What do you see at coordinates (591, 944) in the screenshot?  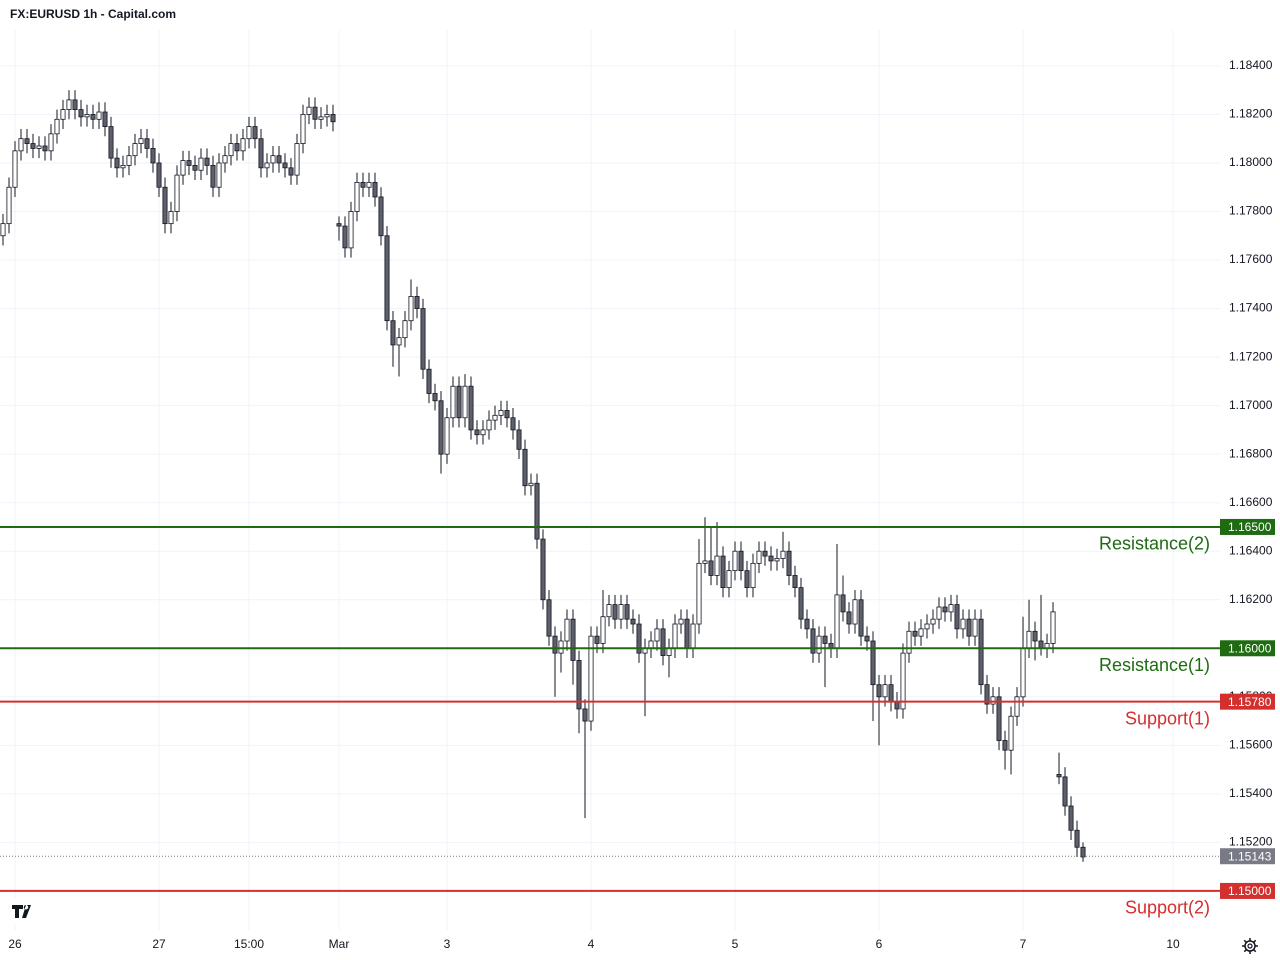 I see `x-tick-label: 4` at bounding box center [591, 944].